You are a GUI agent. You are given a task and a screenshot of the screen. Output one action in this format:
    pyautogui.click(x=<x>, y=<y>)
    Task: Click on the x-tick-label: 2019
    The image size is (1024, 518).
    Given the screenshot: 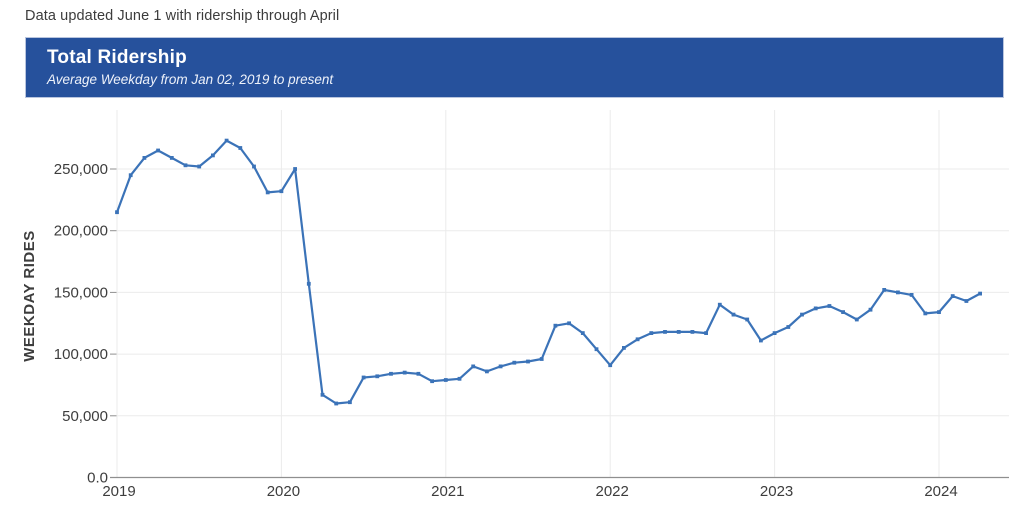 What is the action you would take?
    pyautogui.click(x=118, y=491)
    